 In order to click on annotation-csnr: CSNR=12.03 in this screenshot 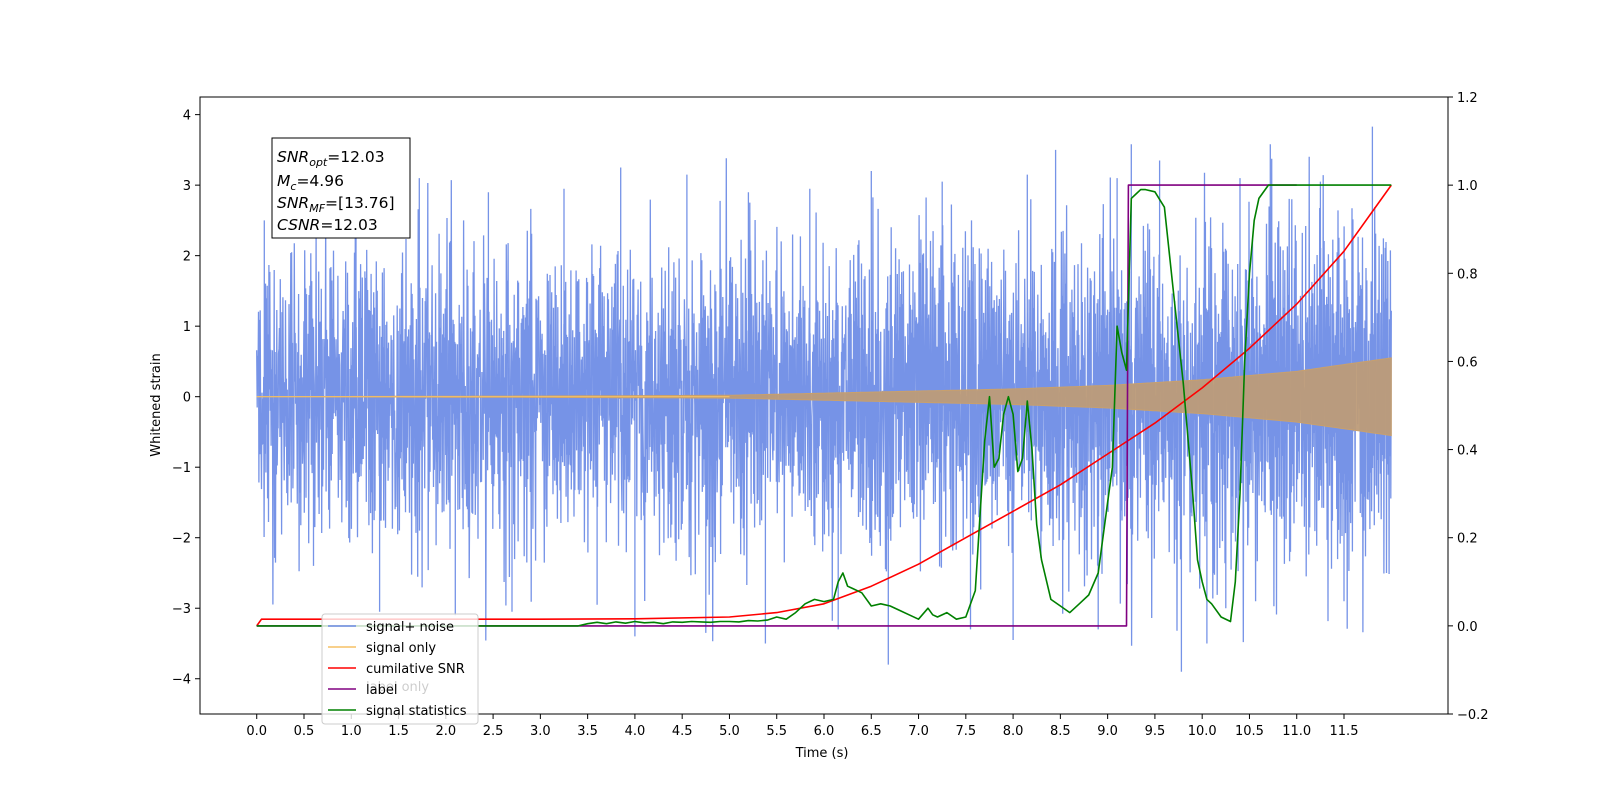, I will do `click(327, 225)`.